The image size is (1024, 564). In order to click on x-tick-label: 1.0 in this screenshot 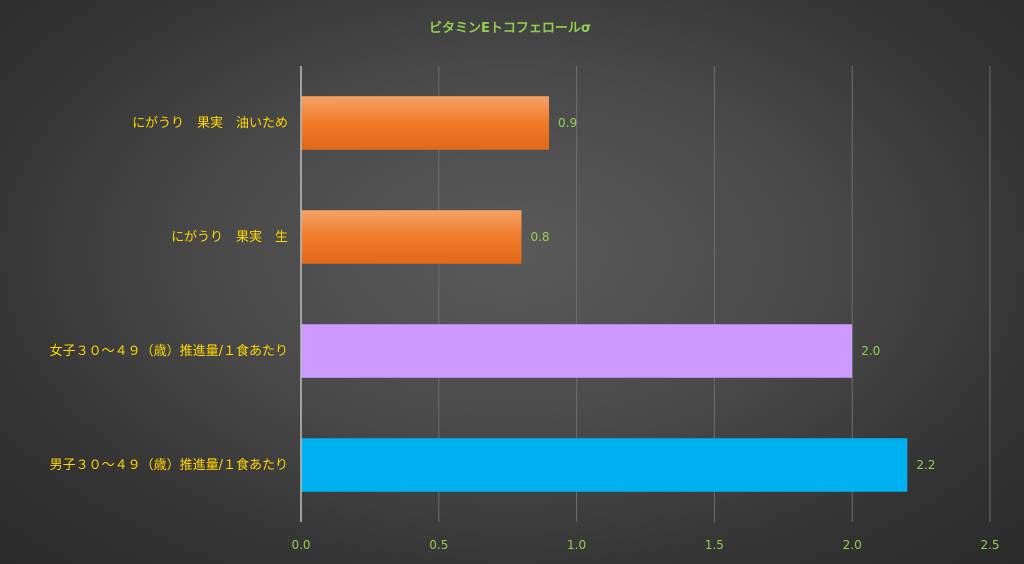, I will do `click(576, 545)`.